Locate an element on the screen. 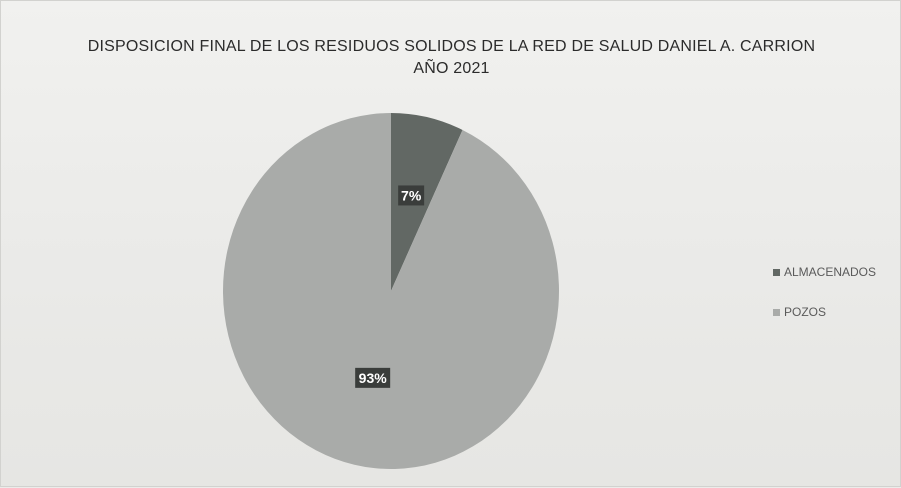 The image size is (901, 488). data-label-almacenados: 7% is located at coordinates (411, 195).